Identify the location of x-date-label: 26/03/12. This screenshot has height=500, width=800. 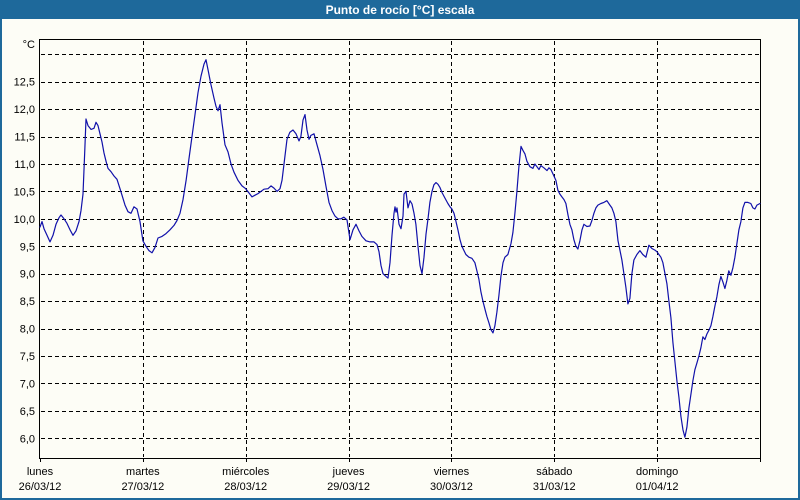
(40, 487).